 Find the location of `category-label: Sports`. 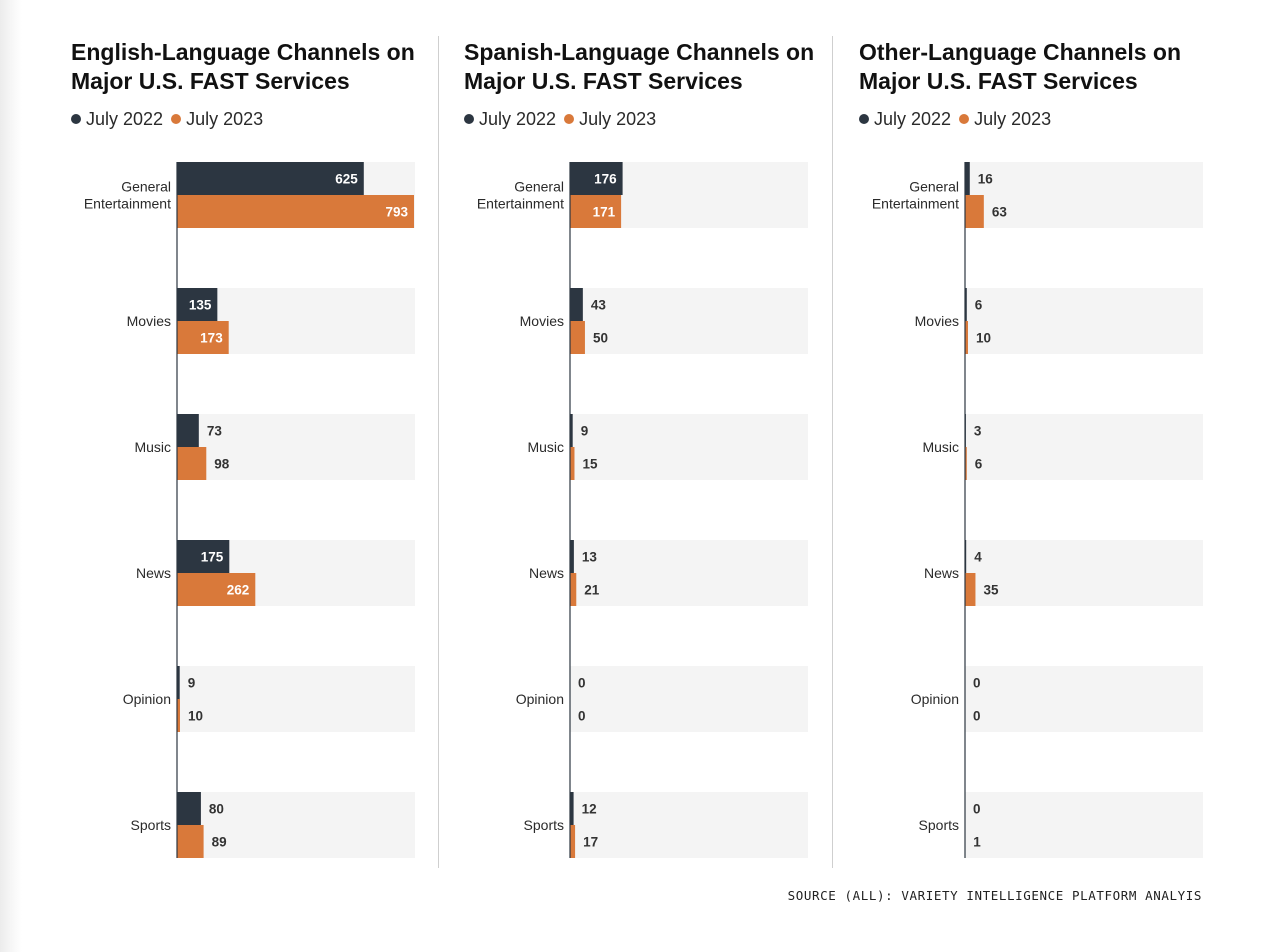

category-label: Sports is located at coordinates (151, 825).